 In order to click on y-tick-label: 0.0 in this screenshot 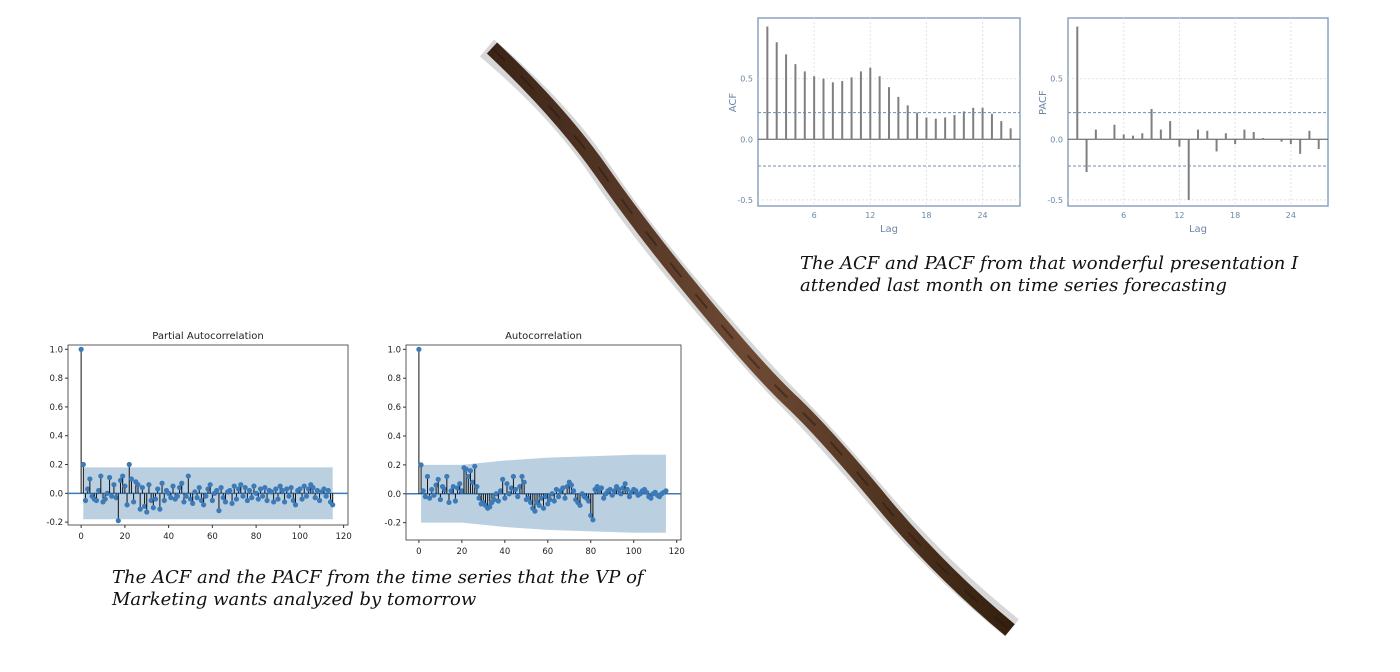, I will do `click(1056, 139)`.